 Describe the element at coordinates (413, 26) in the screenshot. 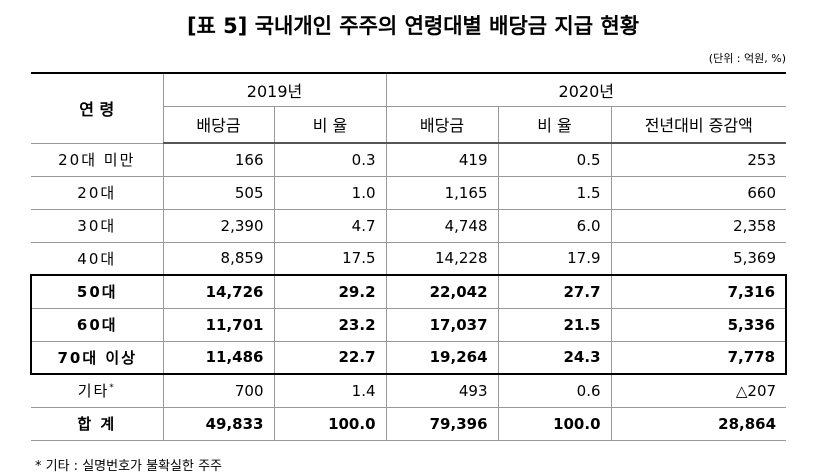

I see `title: [표 5] 국내개인 주주의 연령대별 배당금 지급 현황` at that location.